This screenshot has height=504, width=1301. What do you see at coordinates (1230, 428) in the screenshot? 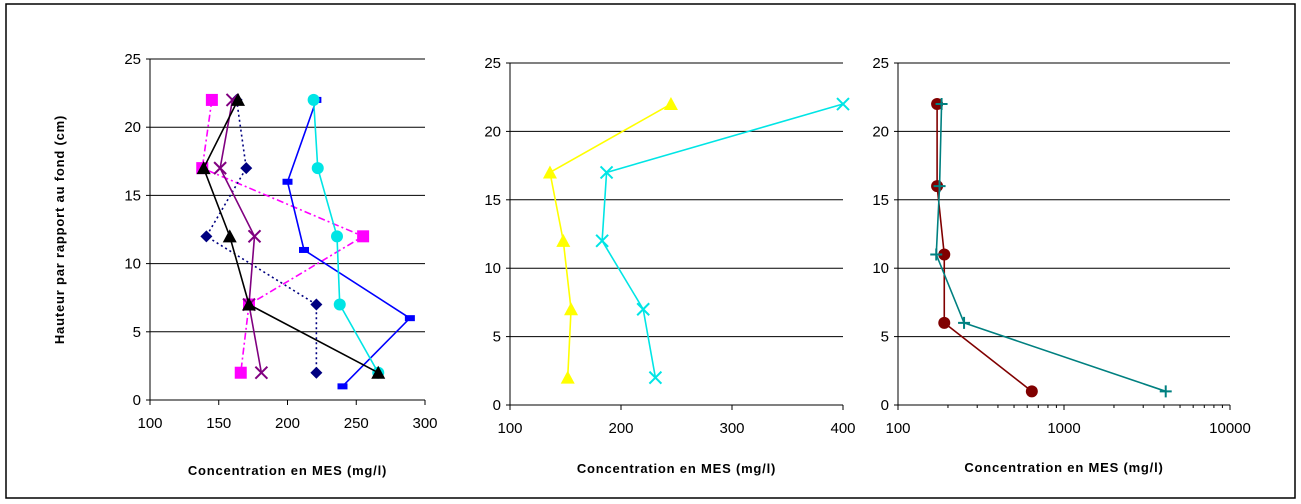
I see `x-tick-label: 10000` at bounding box center [1230, 428].